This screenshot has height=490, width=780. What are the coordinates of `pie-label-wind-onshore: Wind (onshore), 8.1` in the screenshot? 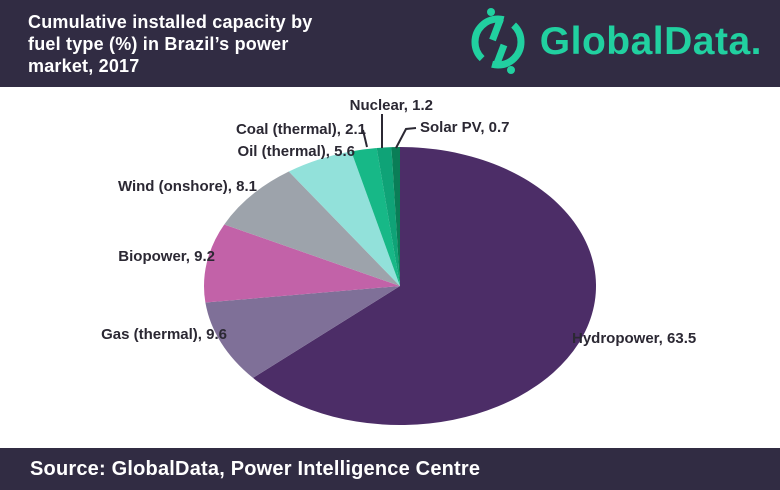 It's located at (187, 186).